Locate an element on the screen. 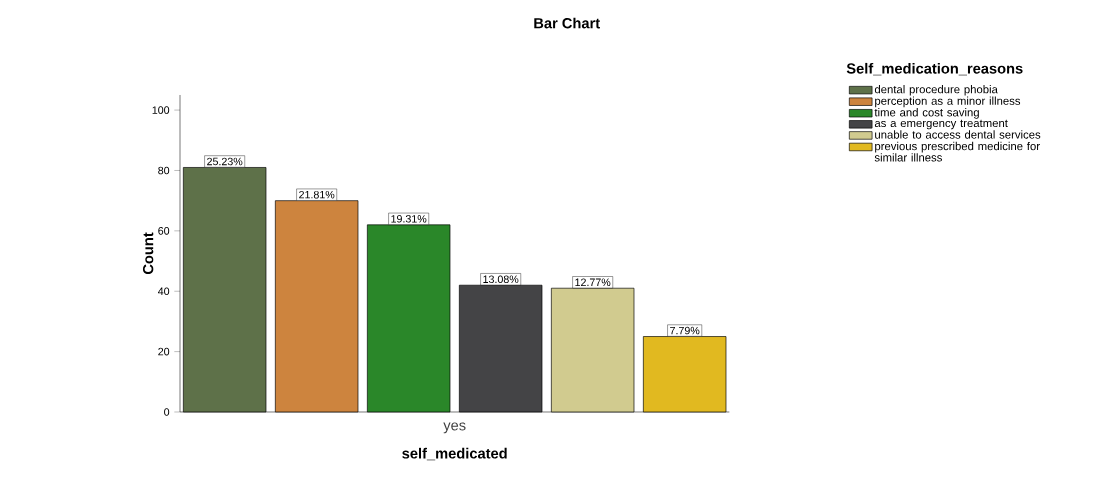 The height and width of the screenshot is (485, 1112). legend-label: as a emergency treatment is located at coordinates (941, 124).